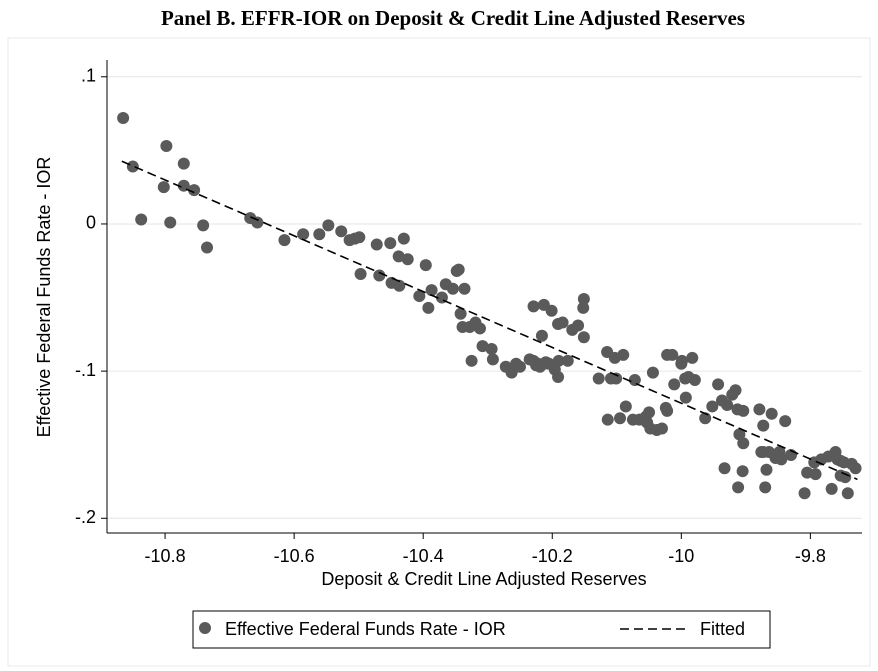  Describe the element at coordinates (365, 629) in the screenshot. I see `legend-label: Effective Federal Funds Rate - IOR` at that location.